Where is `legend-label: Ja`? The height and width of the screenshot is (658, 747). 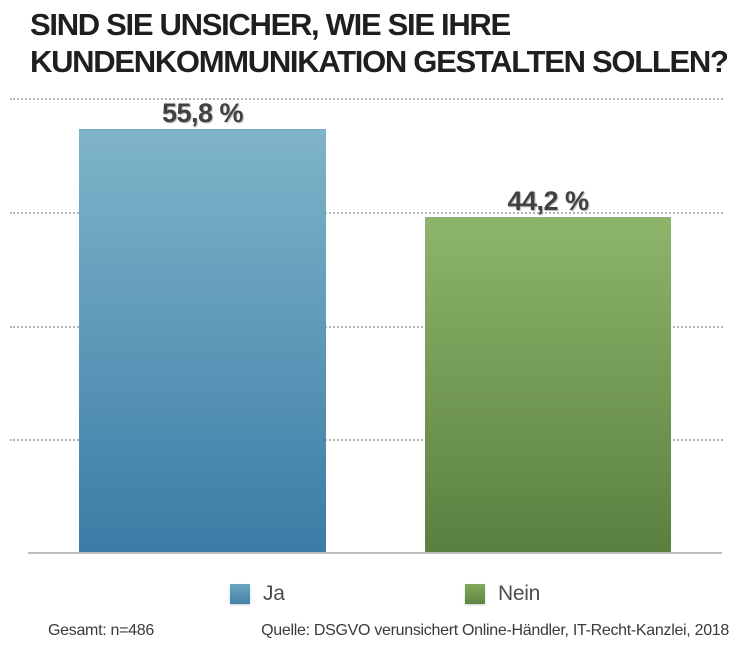
legend-label: Ja is located at coordinates (274, 593).